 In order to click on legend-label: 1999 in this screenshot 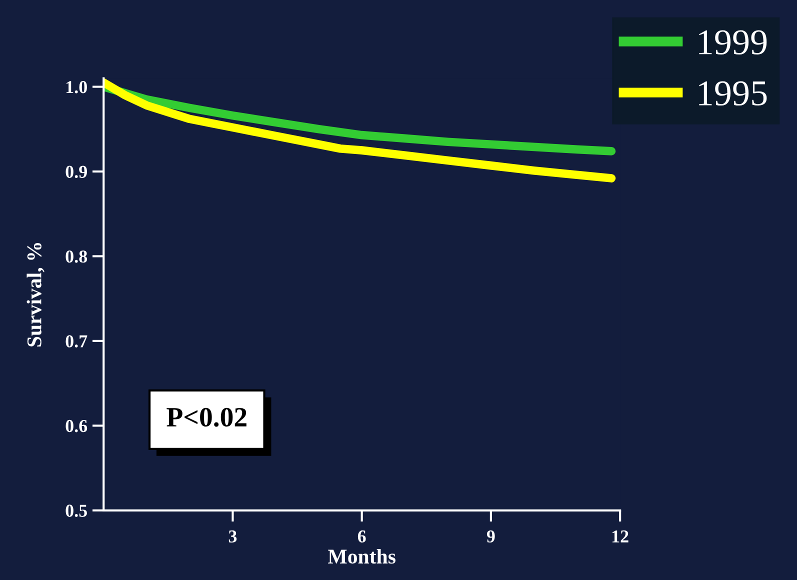, I will do `click(733, 42)`.